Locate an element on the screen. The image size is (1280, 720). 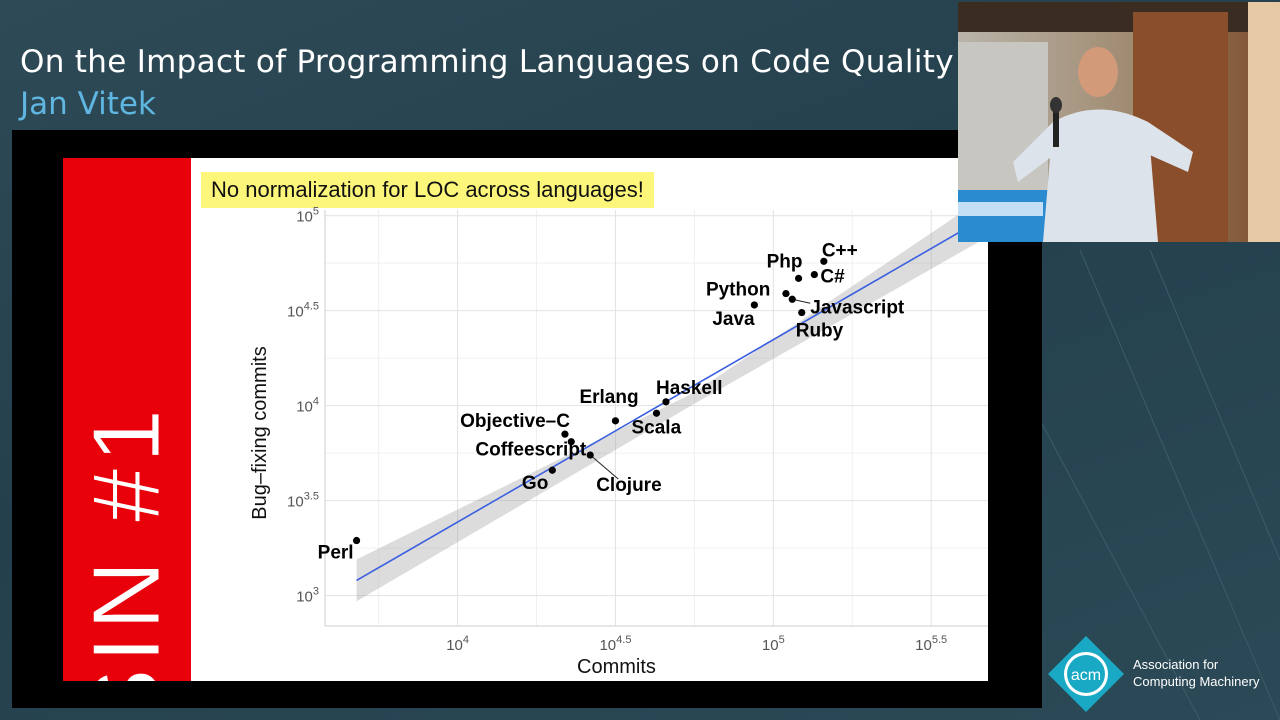
acm-logo: acm is located at coordinates (1086, 674).